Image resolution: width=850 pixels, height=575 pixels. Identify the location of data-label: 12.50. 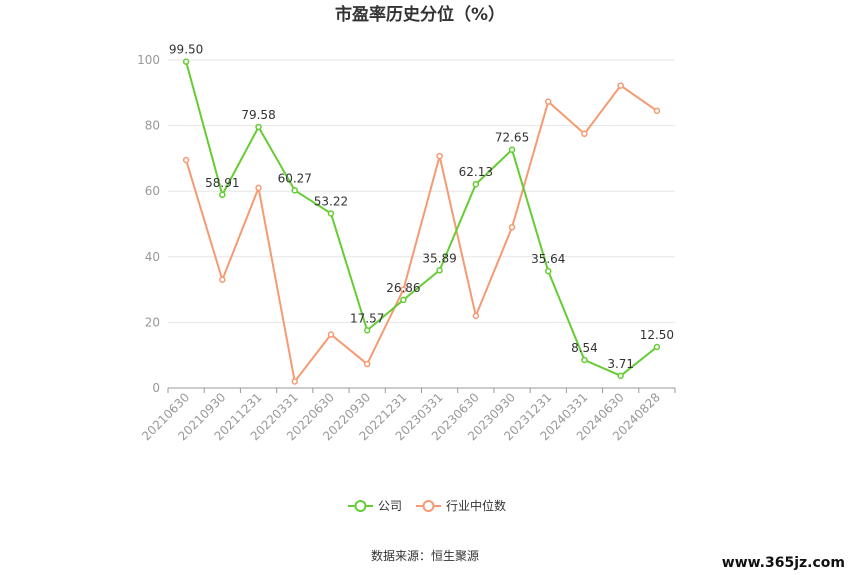
(657, 335).